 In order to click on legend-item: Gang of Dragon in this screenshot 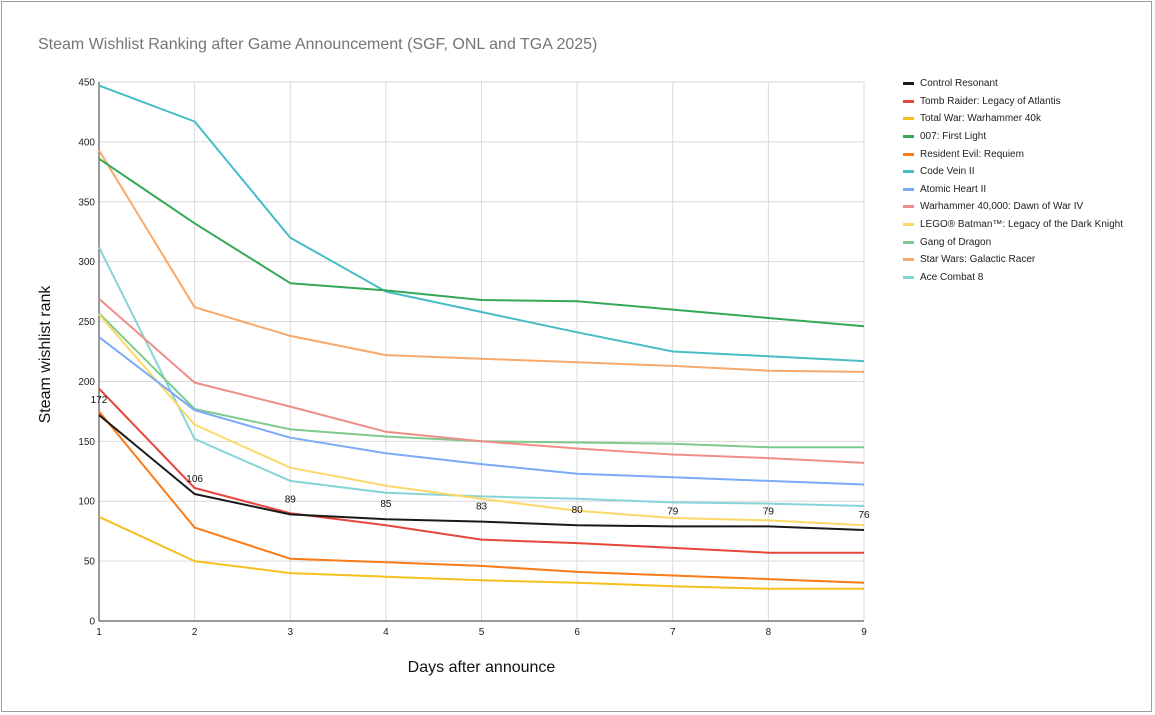, I will do `click(1013, 242)`.